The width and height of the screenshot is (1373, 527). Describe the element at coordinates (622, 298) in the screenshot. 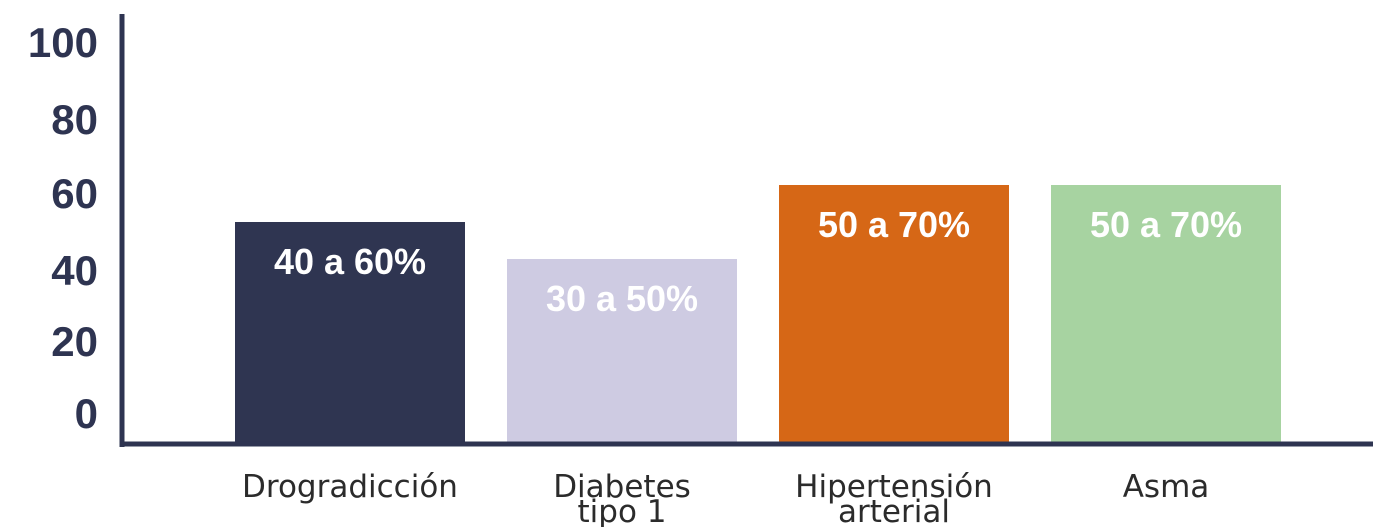

I see `bar-data-label: 30 a 50%` at that location.